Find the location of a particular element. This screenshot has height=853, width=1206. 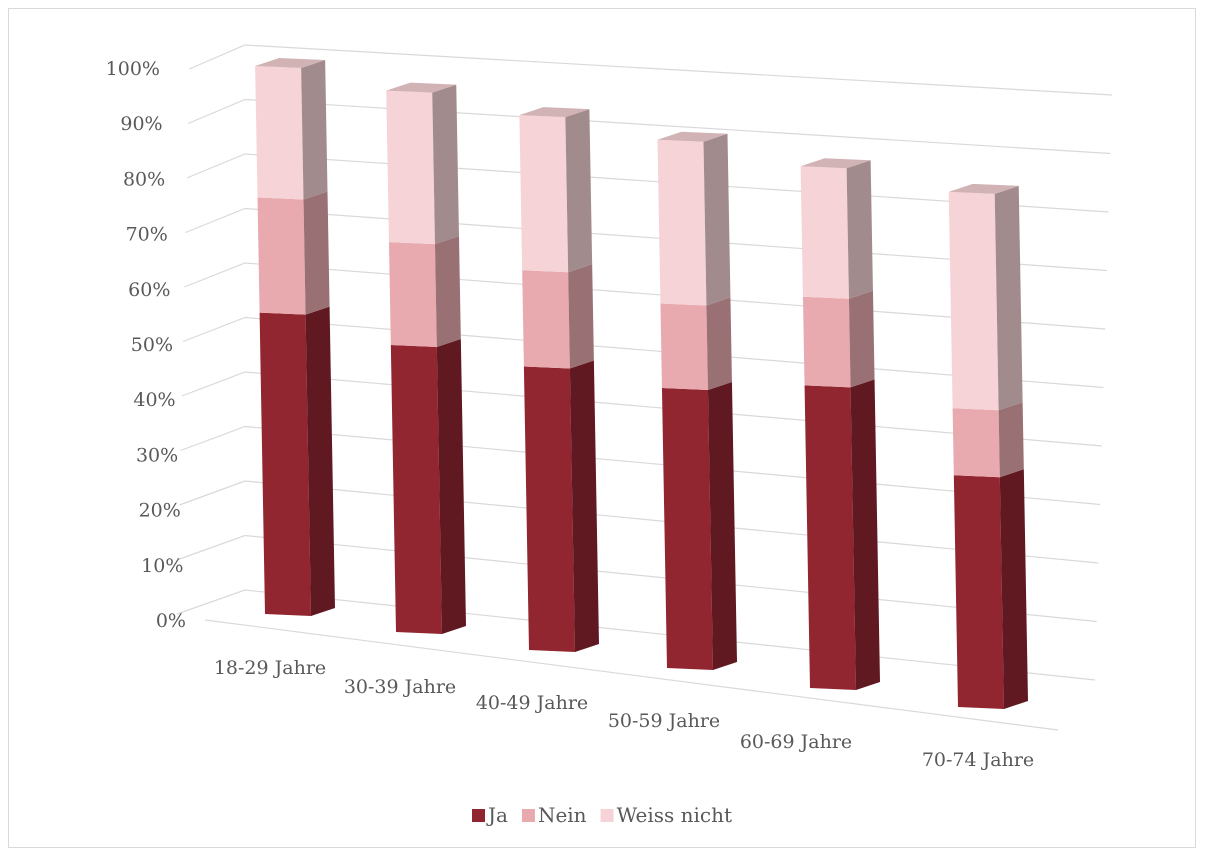

legend: Ja Nein Weiss nicht is located at coordinates (602, 815).